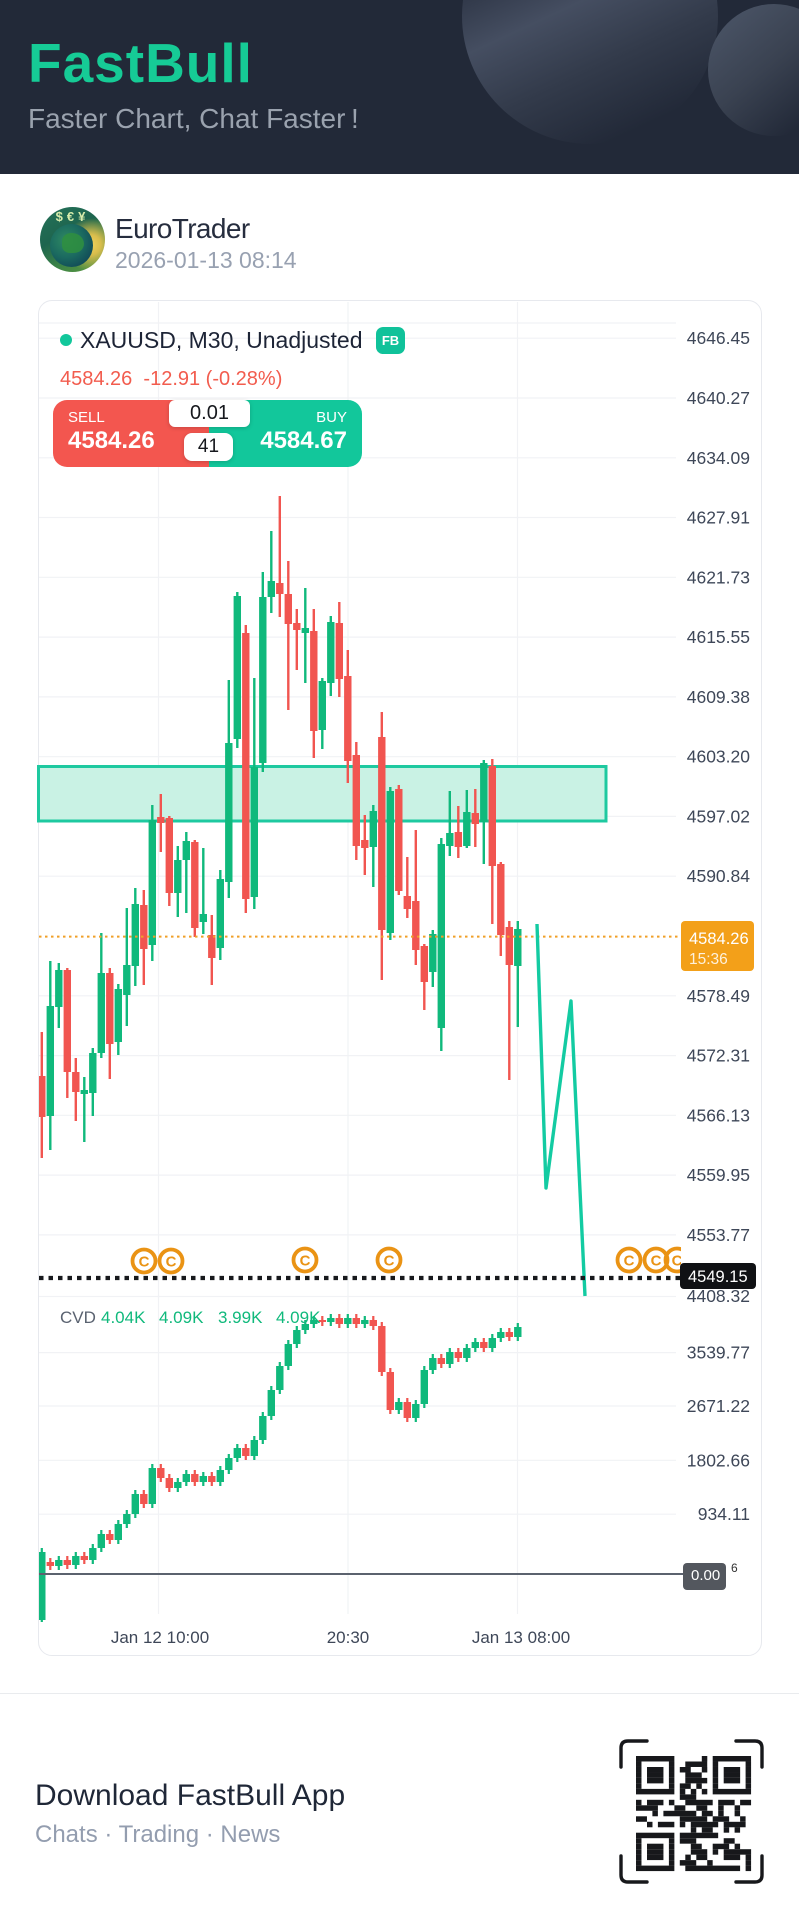 This screenshot has width=799, height=1920. What do you see at coordinates (718, 338) in the screenshot?
I see `svg-text: 4646.45` at bounding box center [718, 338].